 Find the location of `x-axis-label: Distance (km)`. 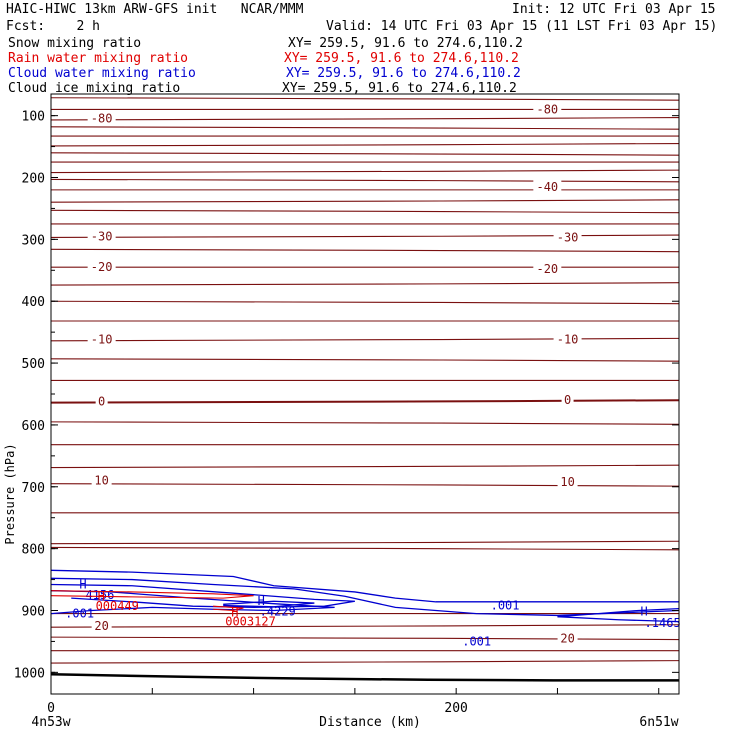

x-axis-label: Distance (km) is located at coordinates (370, 722).